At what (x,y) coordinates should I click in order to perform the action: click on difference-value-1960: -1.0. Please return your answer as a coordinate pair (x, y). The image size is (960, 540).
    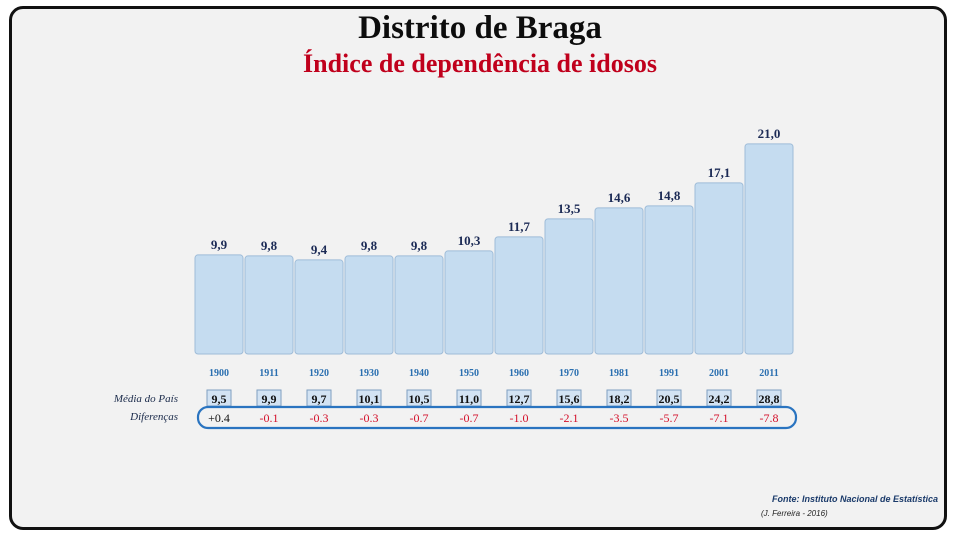
    Looking at the image, I should click on (519, 418).